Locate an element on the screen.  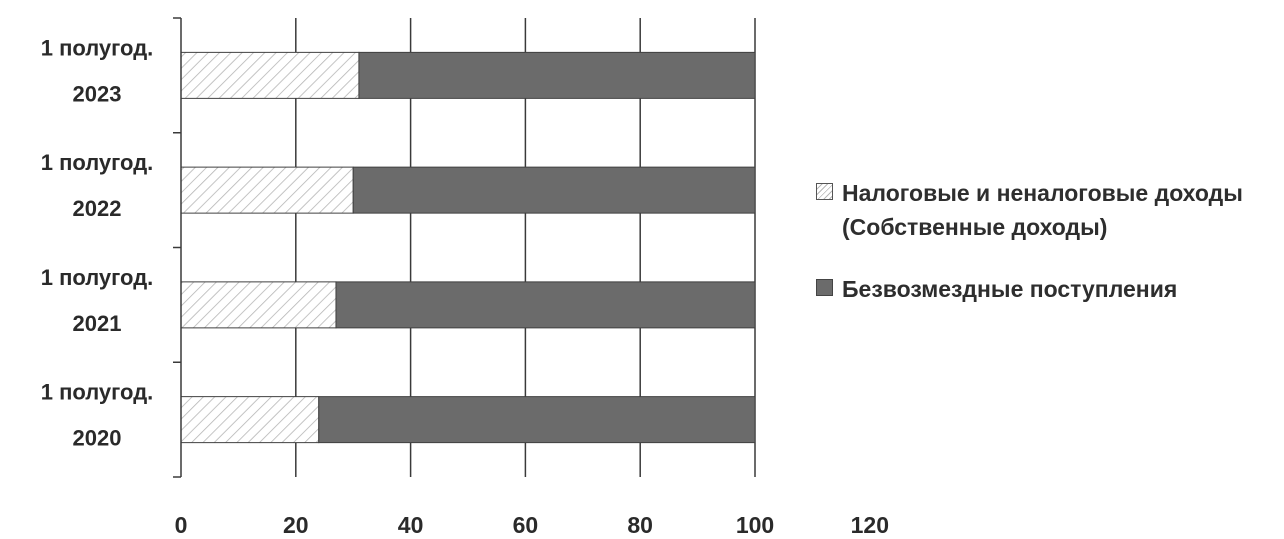
x-tick-label-120: 120 is located at coordinates (870, 525).